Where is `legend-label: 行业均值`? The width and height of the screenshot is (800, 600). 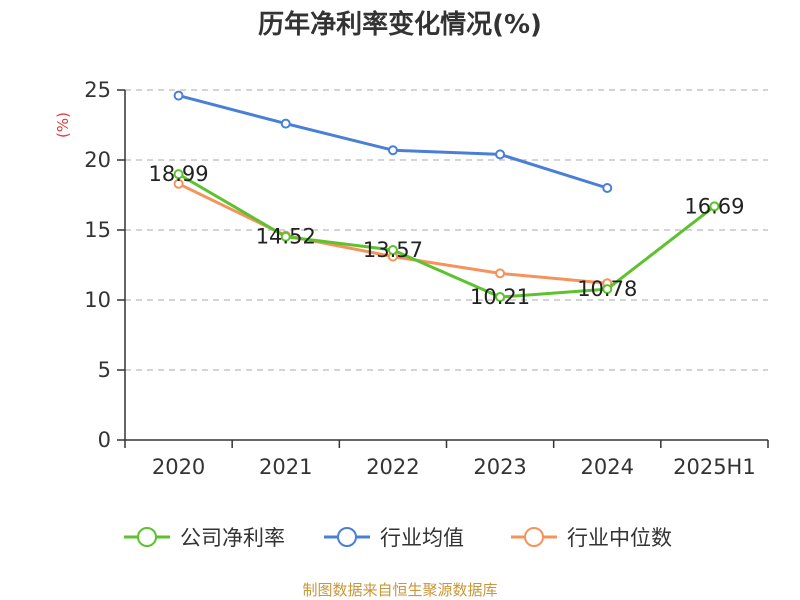
legend-label: 行业均值 is located at coordinates (422, 538).